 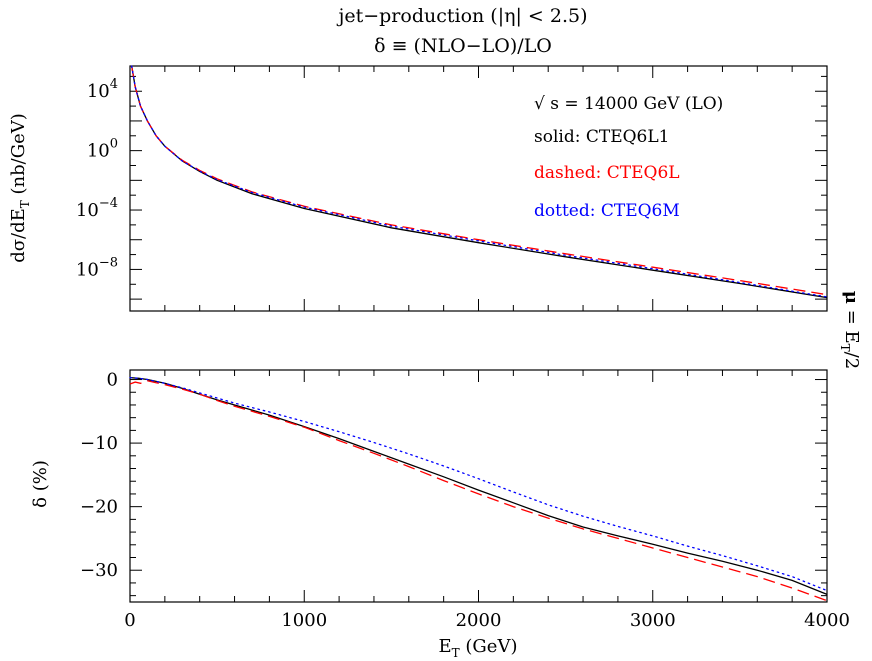 I want to click on y-tick-label: 10⁴, so click(x=102, y=89).